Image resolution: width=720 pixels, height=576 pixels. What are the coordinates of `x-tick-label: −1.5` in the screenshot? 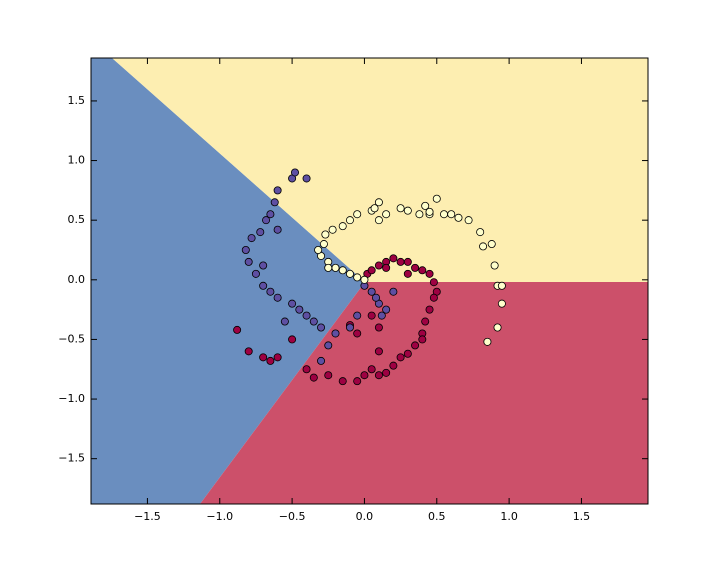 It's located at (147, 516).